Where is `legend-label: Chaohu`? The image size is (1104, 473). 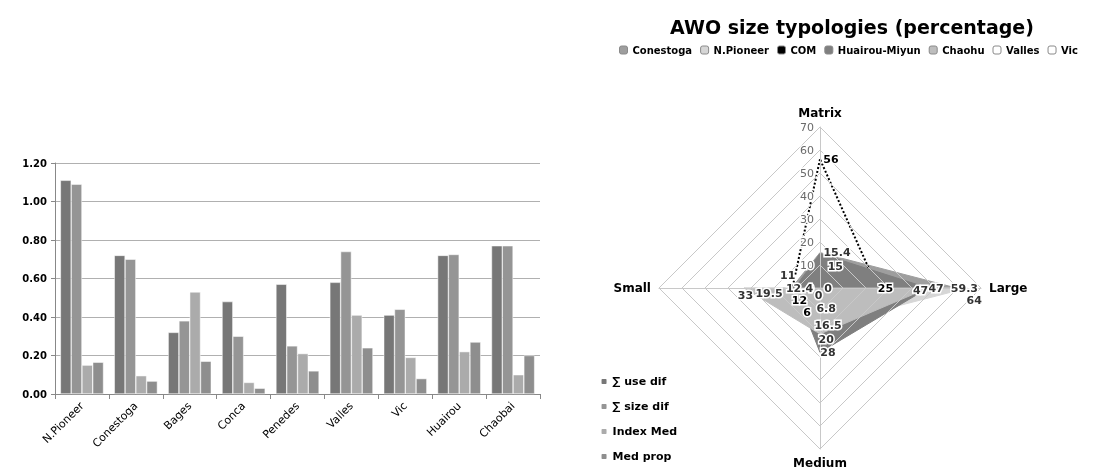 legend-label: Chaohu is located at coordinates (963, 50).